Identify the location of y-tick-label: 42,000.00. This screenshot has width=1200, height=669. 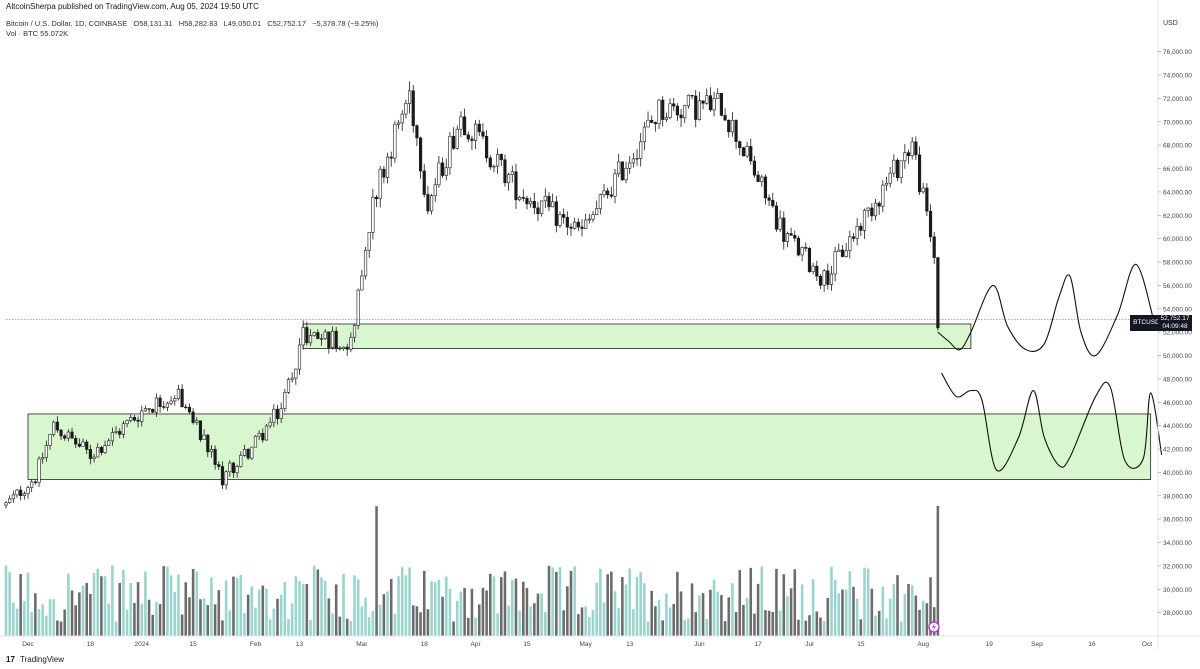
(1177, 450).